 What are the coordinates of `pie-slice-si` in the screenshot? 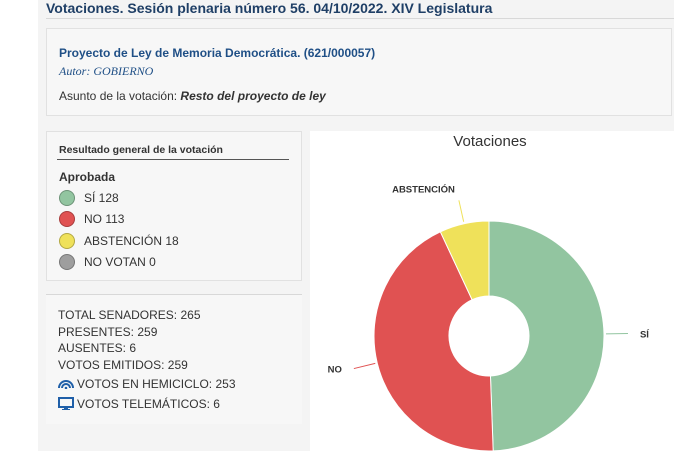 It's located at (546, 335).